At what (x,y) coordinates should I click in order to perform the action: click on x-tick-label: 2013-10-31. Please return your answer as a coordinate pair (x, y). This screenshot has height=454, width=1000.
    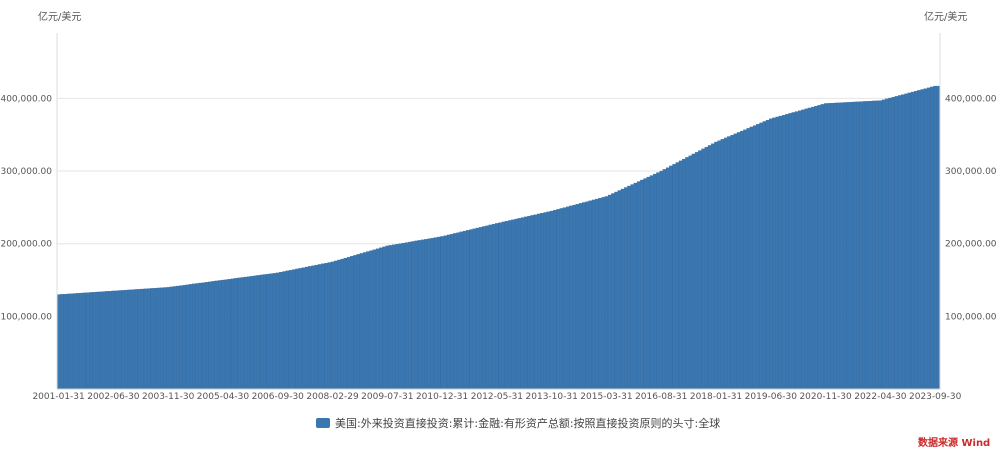
    Looking at the image, I should click on (552, 397).